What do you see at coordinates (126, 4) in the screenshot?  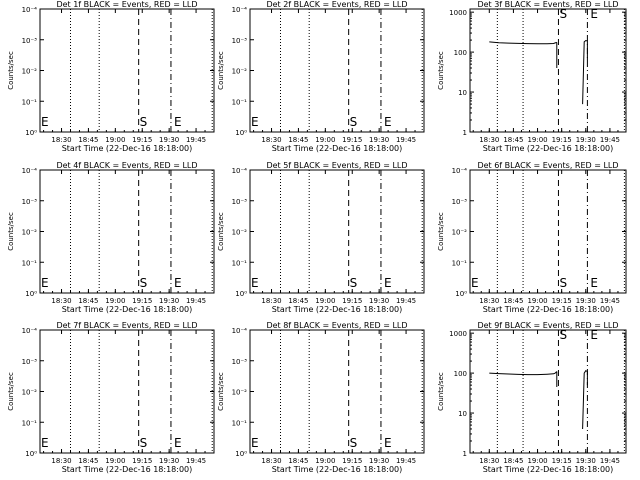 I see `panel-title: Det 1f BLACK = Events, RED = LLD` at bounding box center [126, 4].